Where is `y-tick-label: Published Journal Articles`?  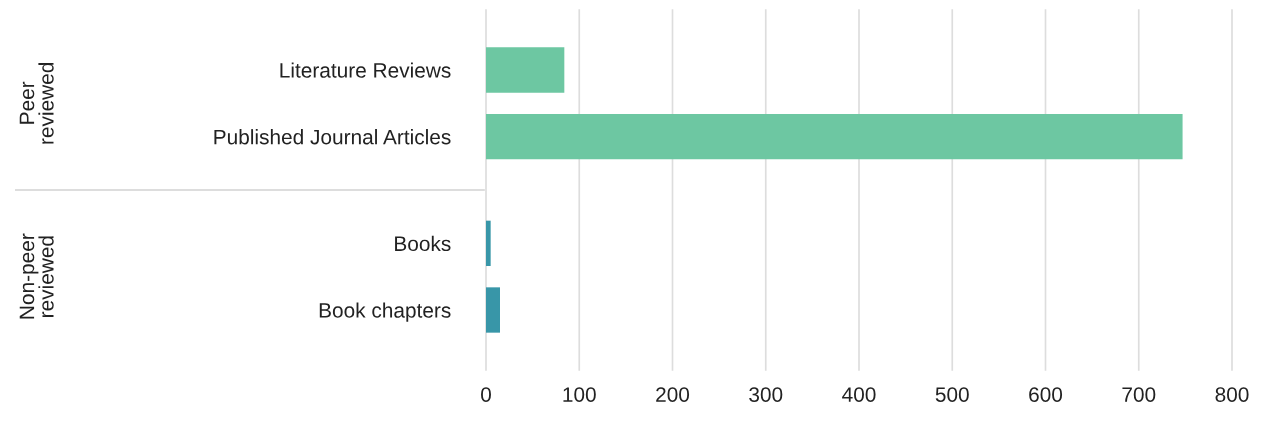
y-tick-label: Published Journal Articles is located at coordinates (332, 137).